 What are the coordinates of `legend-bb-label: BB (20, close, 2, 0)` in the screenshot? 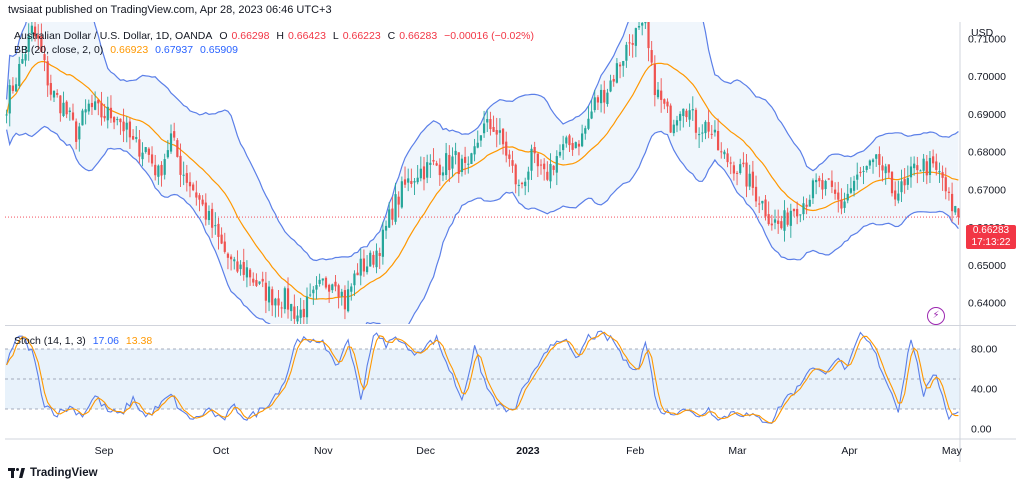 It's located at (59, 50).